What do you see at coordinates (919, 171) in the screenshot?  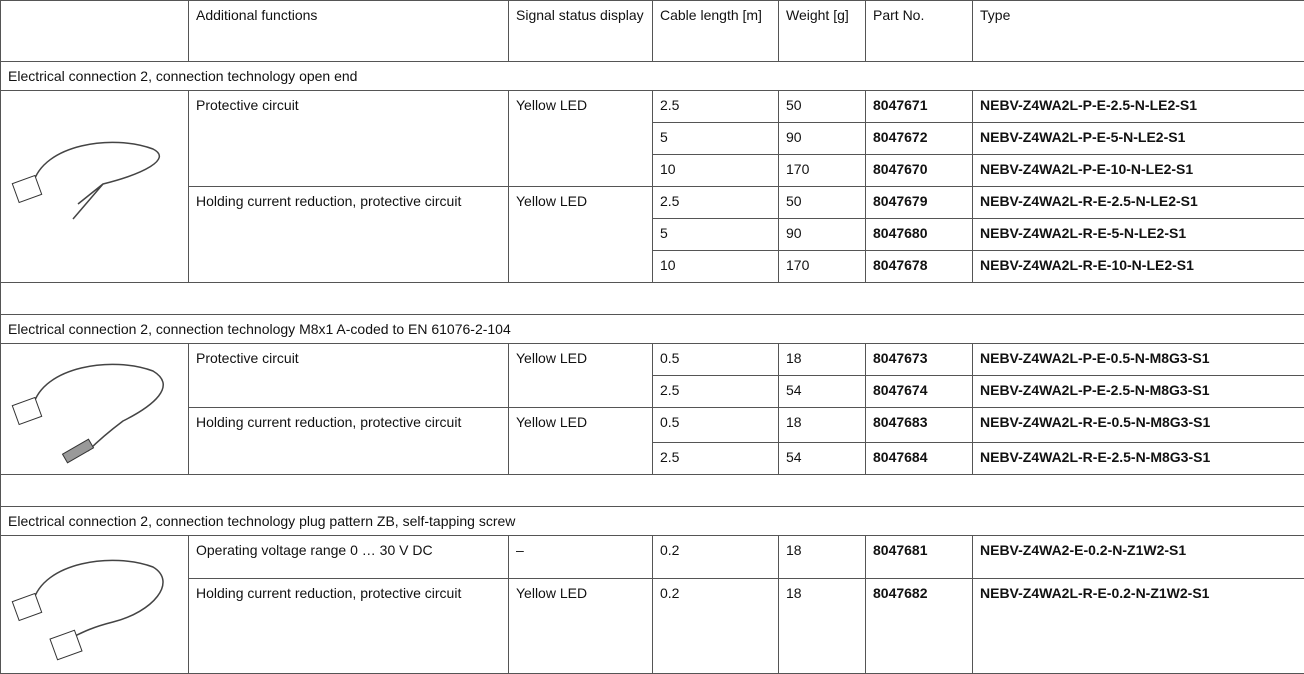 I see `part-number: 8047670` at bounding box center [919, 171].